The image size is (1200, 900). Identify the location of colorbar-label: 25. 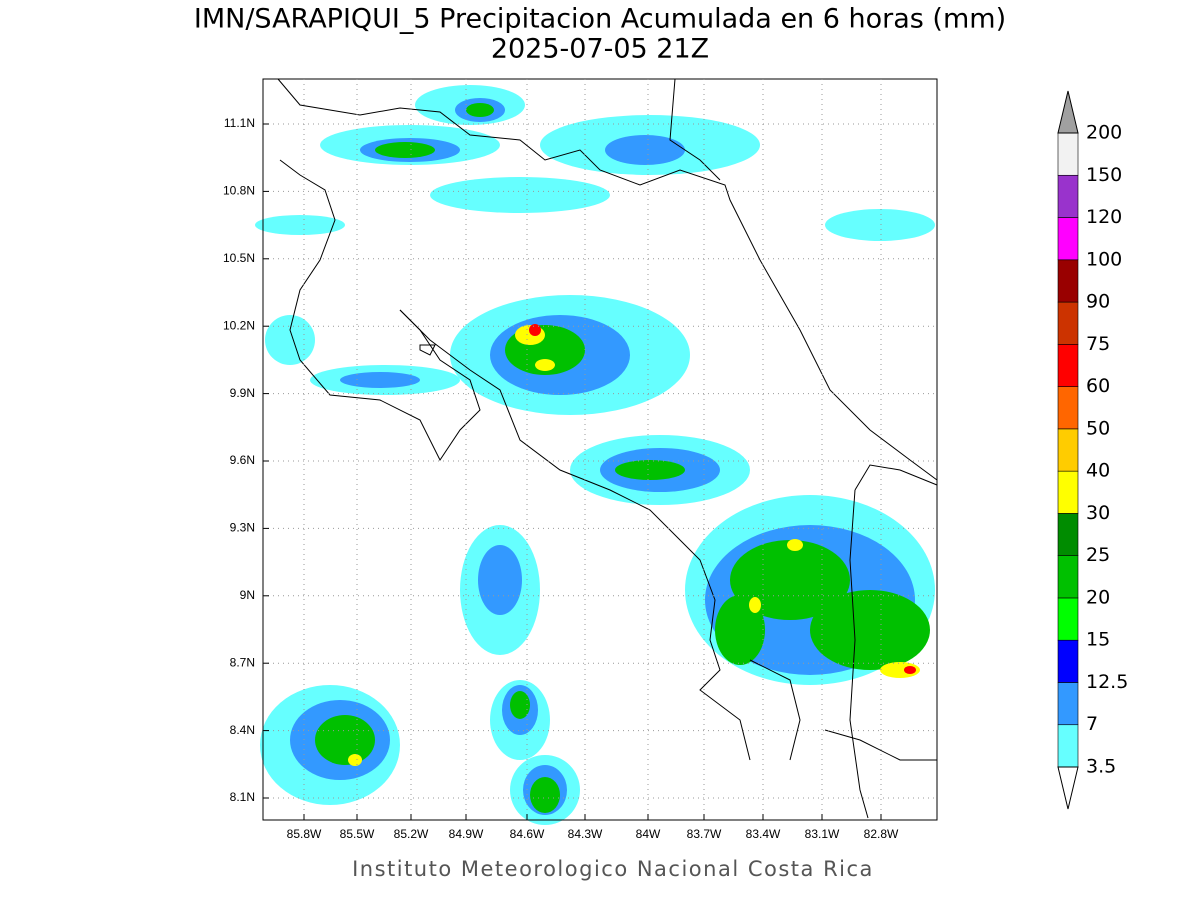
(1098, 555).